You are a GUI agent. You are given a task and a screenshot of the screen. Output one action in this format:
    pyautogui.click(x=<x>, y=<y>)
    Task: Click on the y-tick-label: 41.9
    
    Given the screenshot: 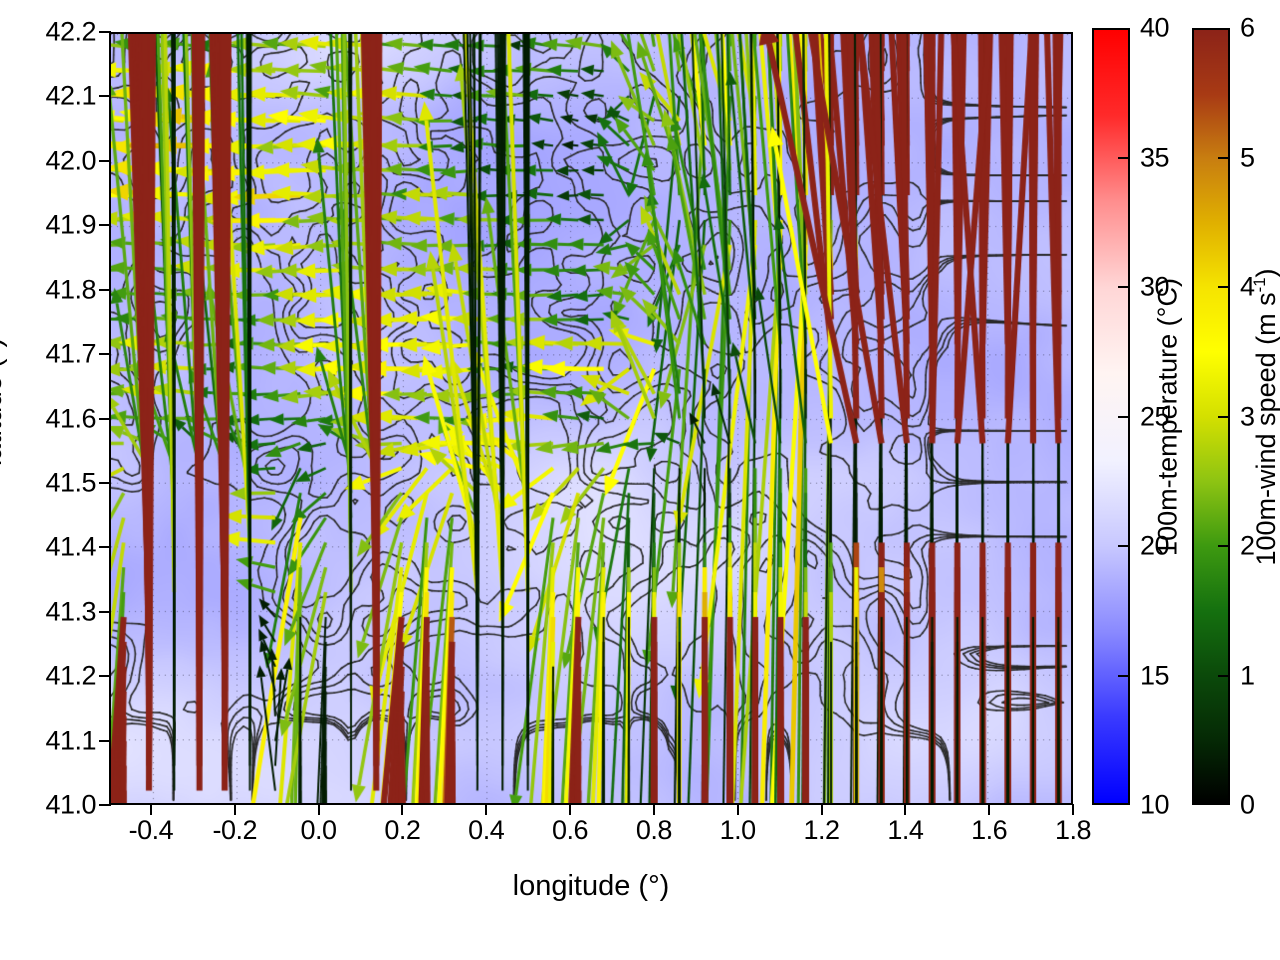 What is the action you would take?
    pyautogui.click(x=70, y=224)
    